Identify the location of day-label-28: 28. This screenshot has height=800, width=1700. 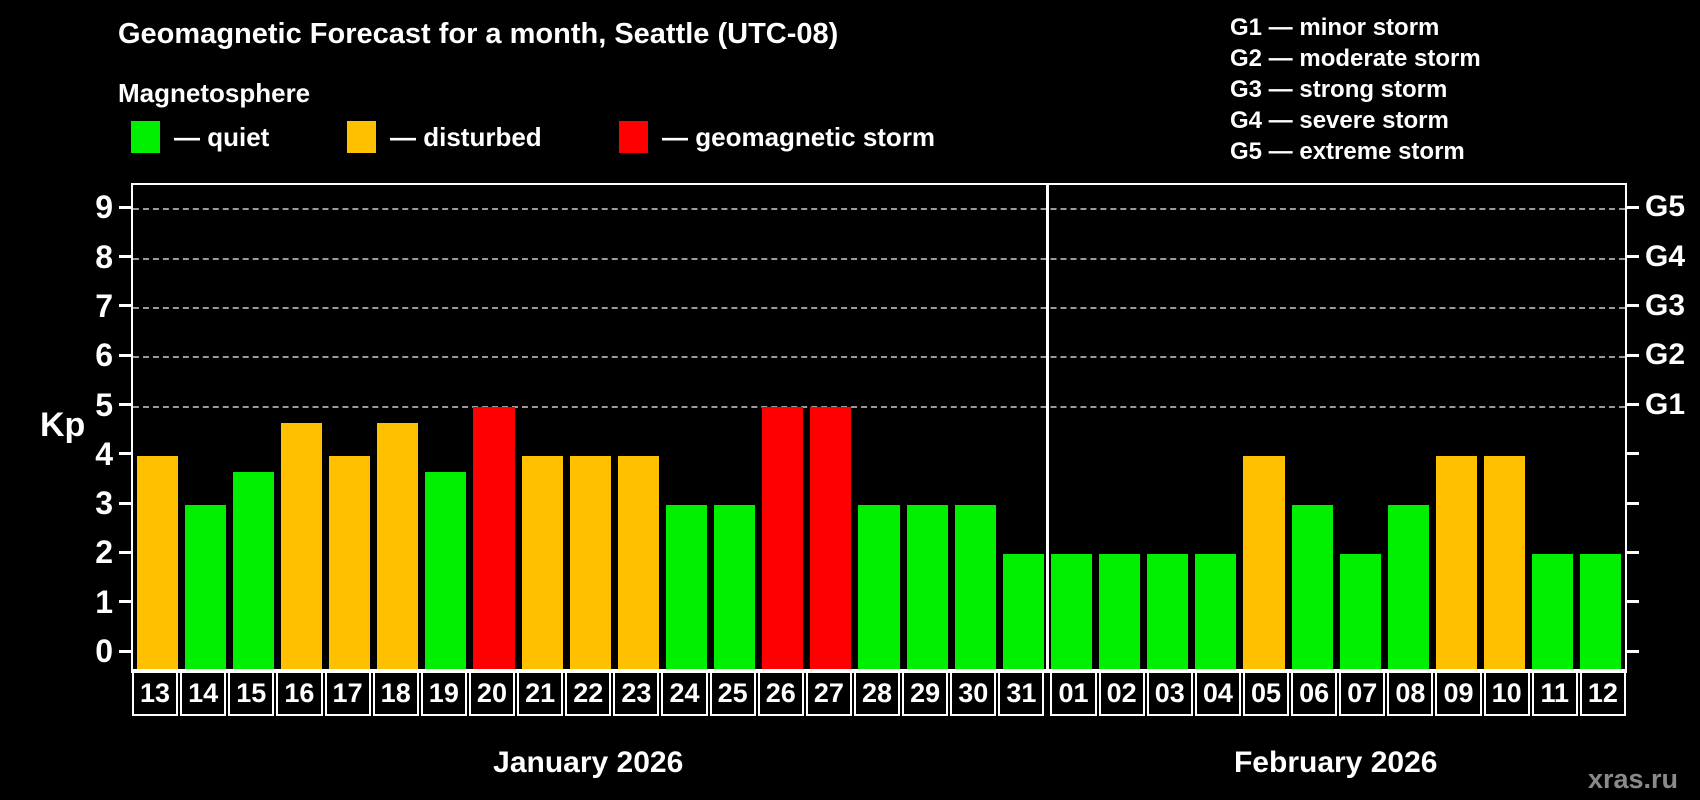
(877, 693).